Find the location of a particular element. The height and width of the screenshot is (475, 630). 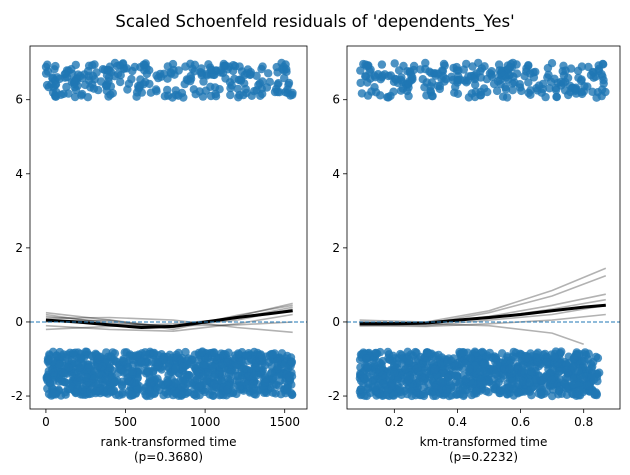

x-tick-label: 0.4 is located at coordinates (457, 422).